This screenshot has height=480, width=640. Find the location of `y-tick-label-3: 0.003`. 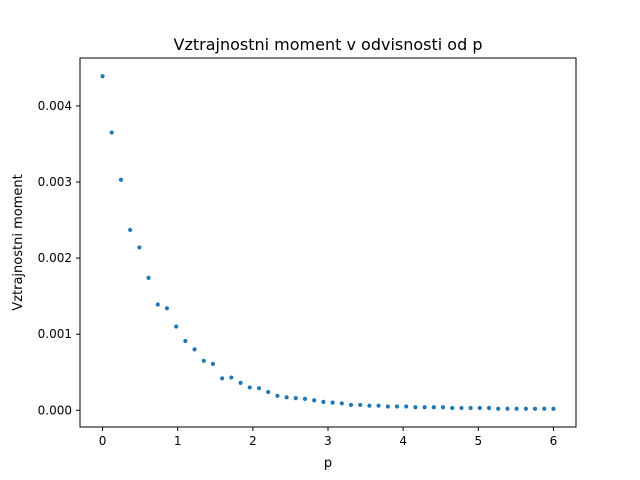

y-tick-label-3: 0.003 is located at coordinates (55, 182).